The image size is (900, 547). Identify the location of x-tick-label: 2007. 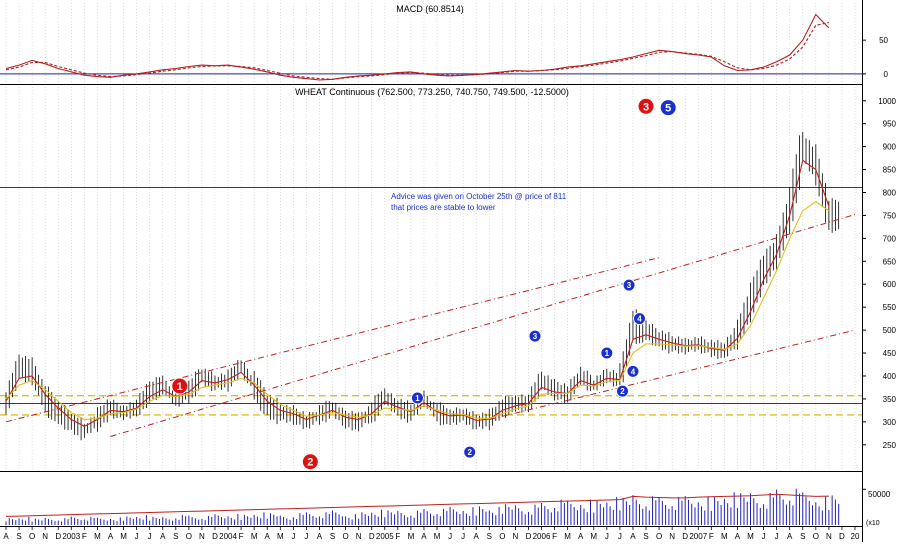
(698, 536).